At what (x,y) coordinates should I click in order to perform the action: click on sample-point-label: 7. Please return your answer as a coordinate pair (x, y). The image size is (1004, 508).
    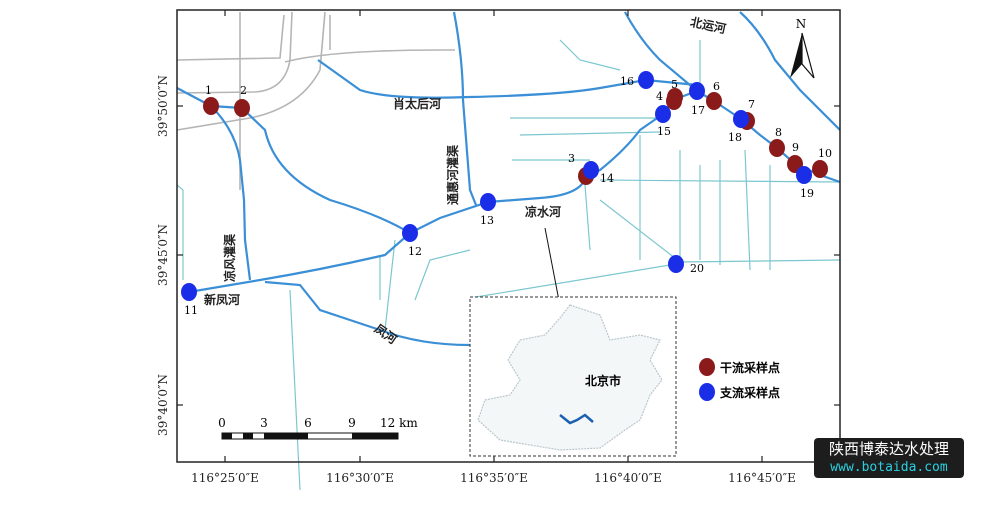
    Looking at the image, I should click on (751, 104).